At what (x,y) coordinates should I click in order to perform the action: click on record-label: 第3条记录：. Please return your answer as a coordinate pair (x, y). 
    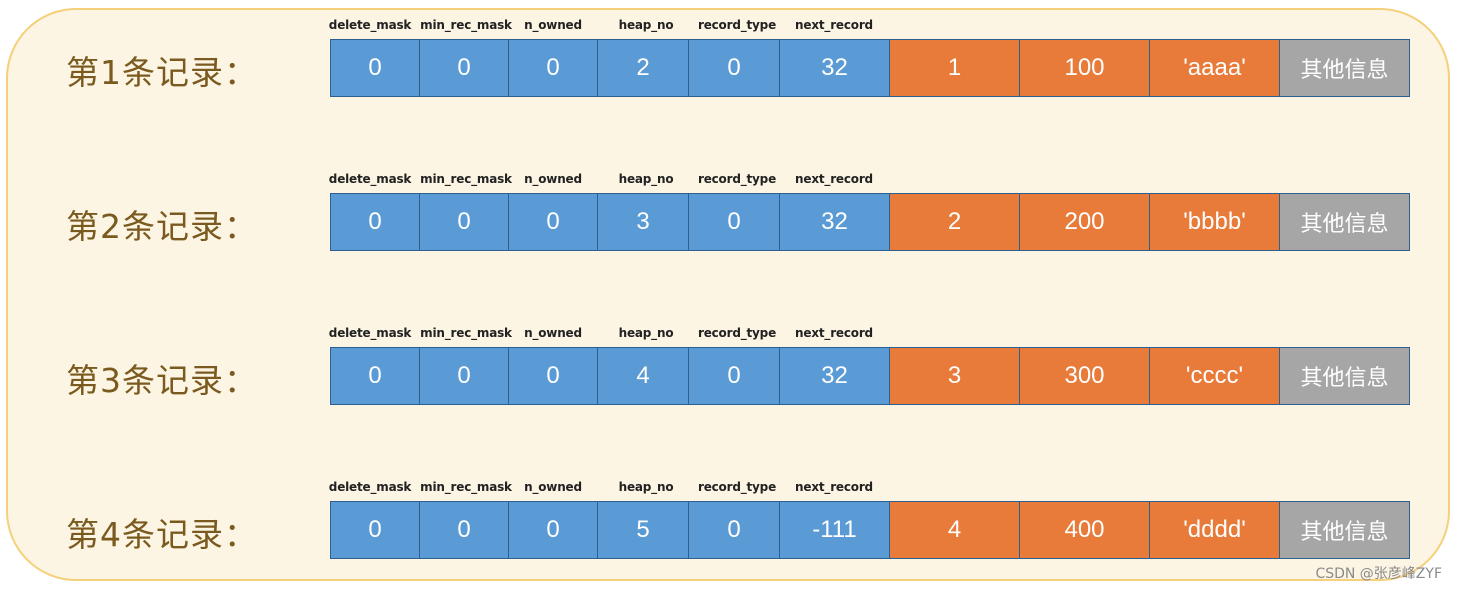
    Looking at the image, I should click on (162, 380).